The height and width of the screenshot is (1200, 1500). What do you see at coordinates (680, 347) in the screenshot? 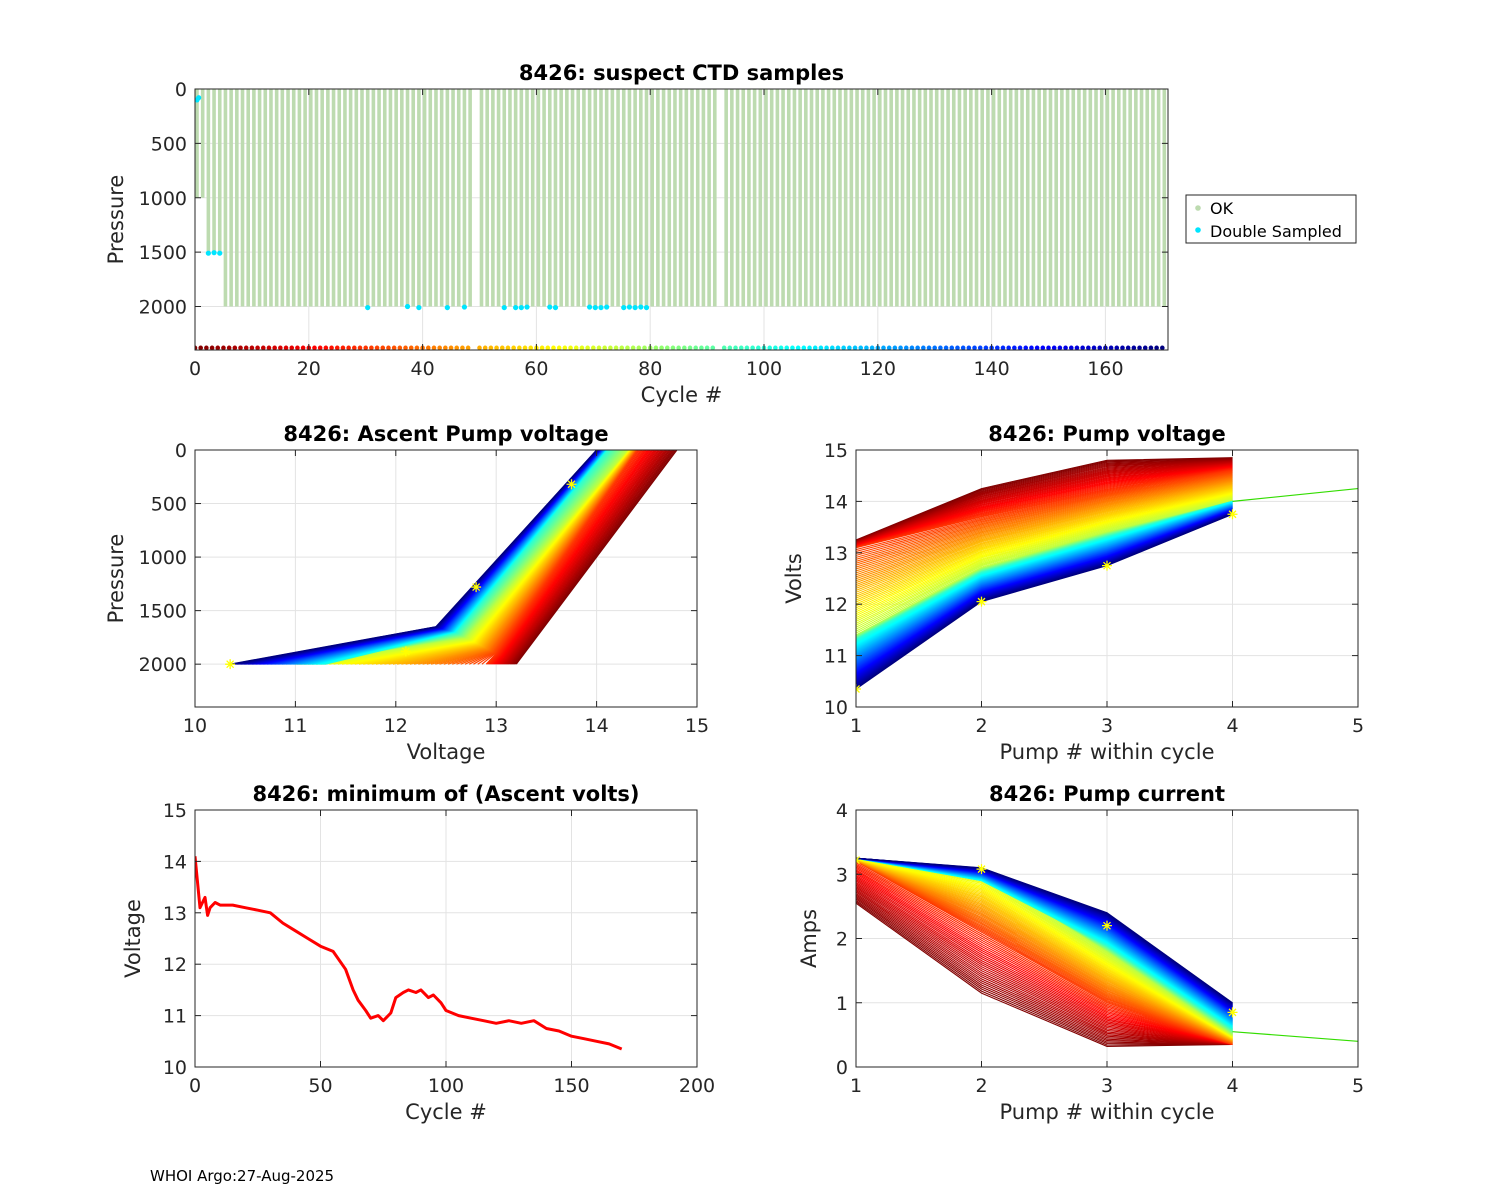
I see `cycle-color-strip` at bounding box center [680, 347].